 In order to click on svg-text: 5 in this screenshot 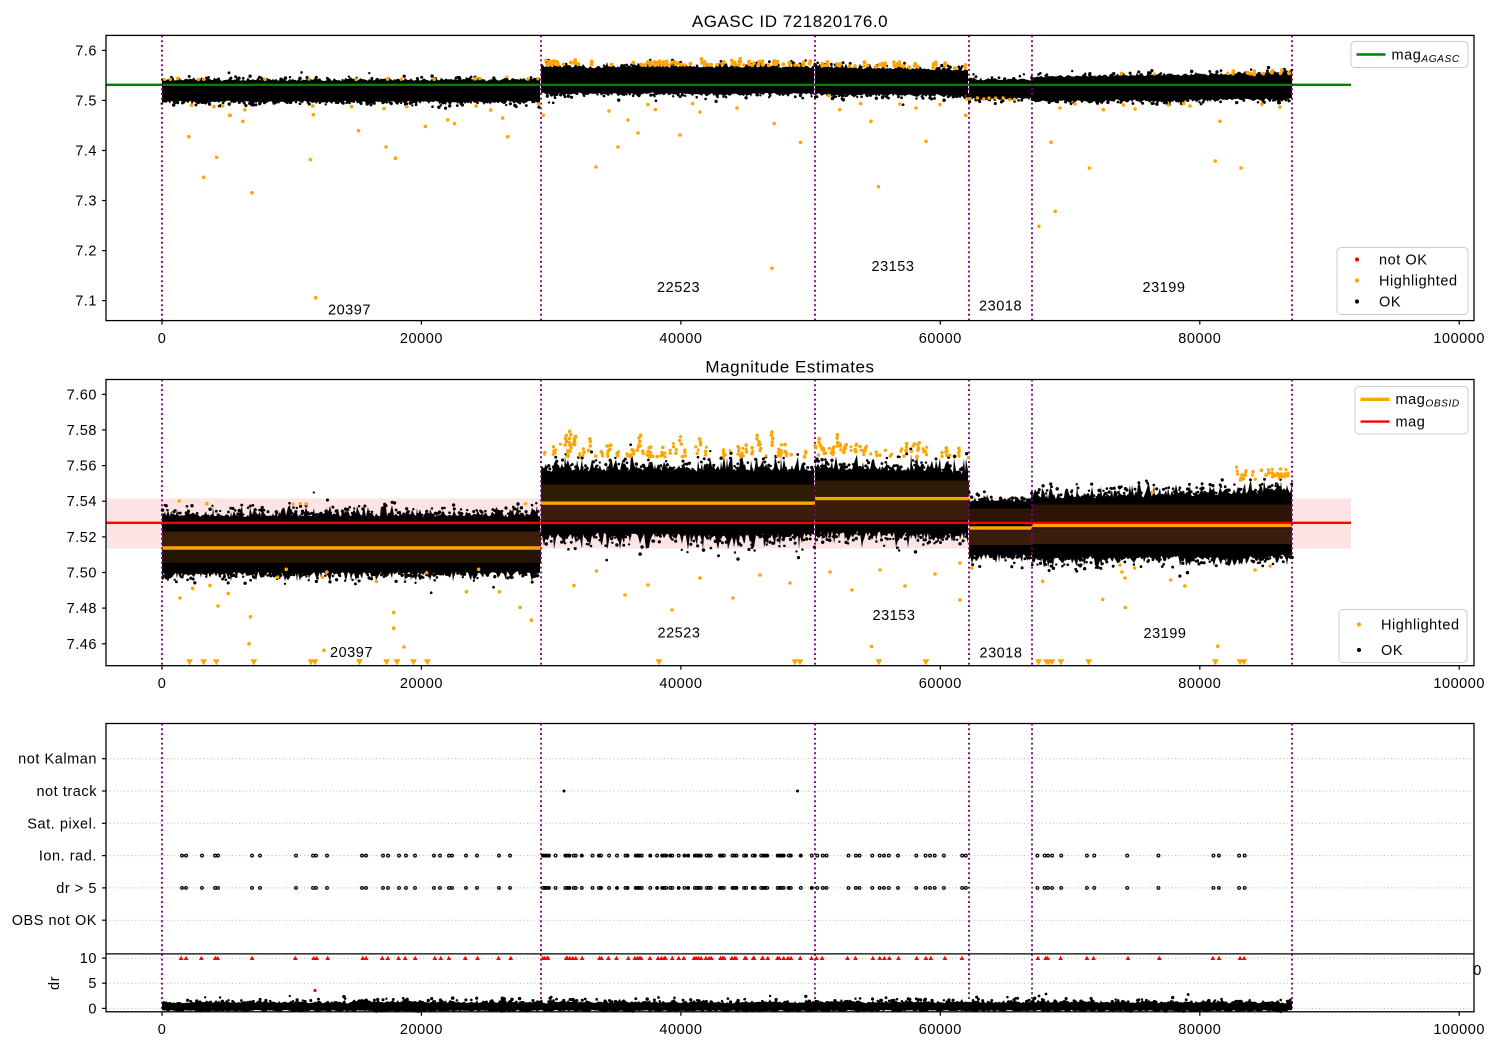, I will do `click(92, 984)`.